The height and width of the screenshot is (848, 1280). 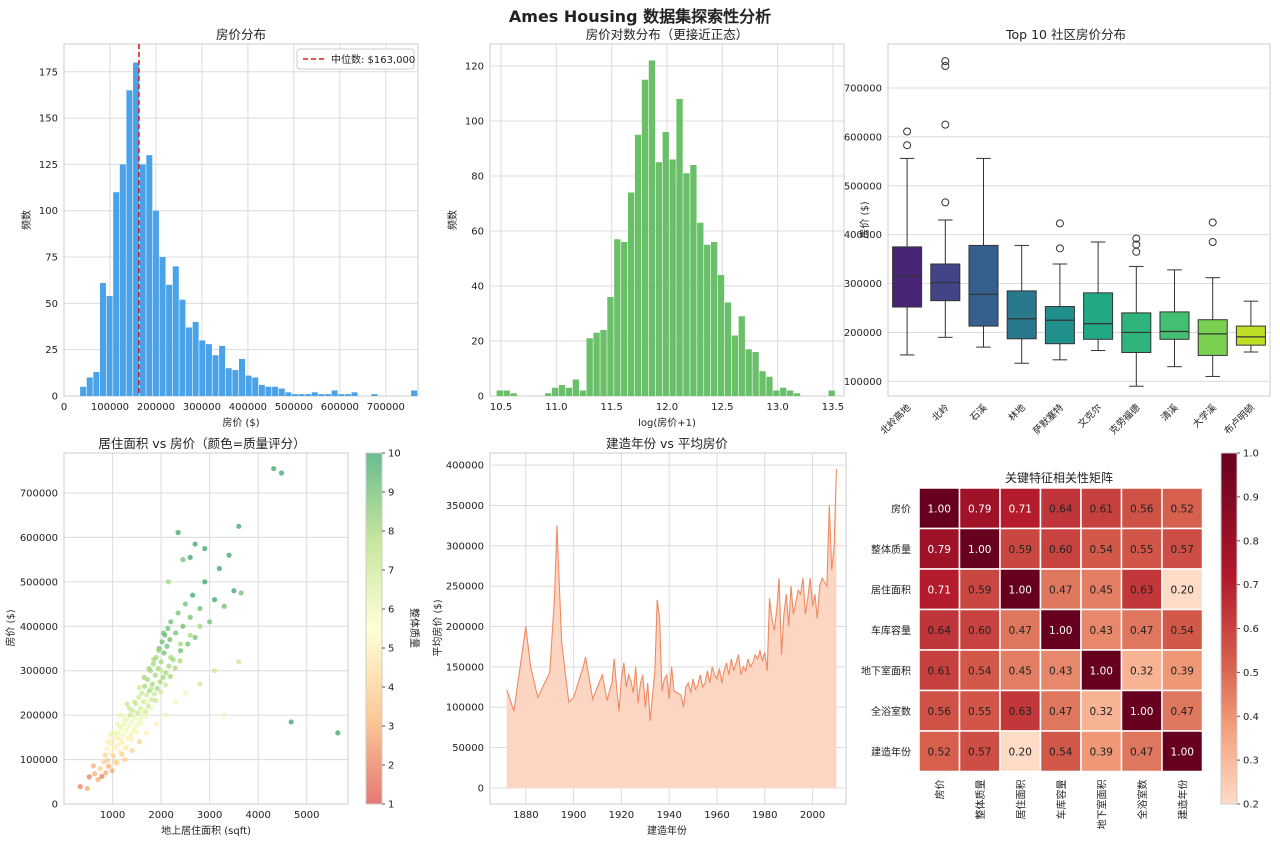 What do you see at coordinates (1017, 412) in the screenshot?
I see `x-tick-label: 林地` at bounding box center [1017, 412].